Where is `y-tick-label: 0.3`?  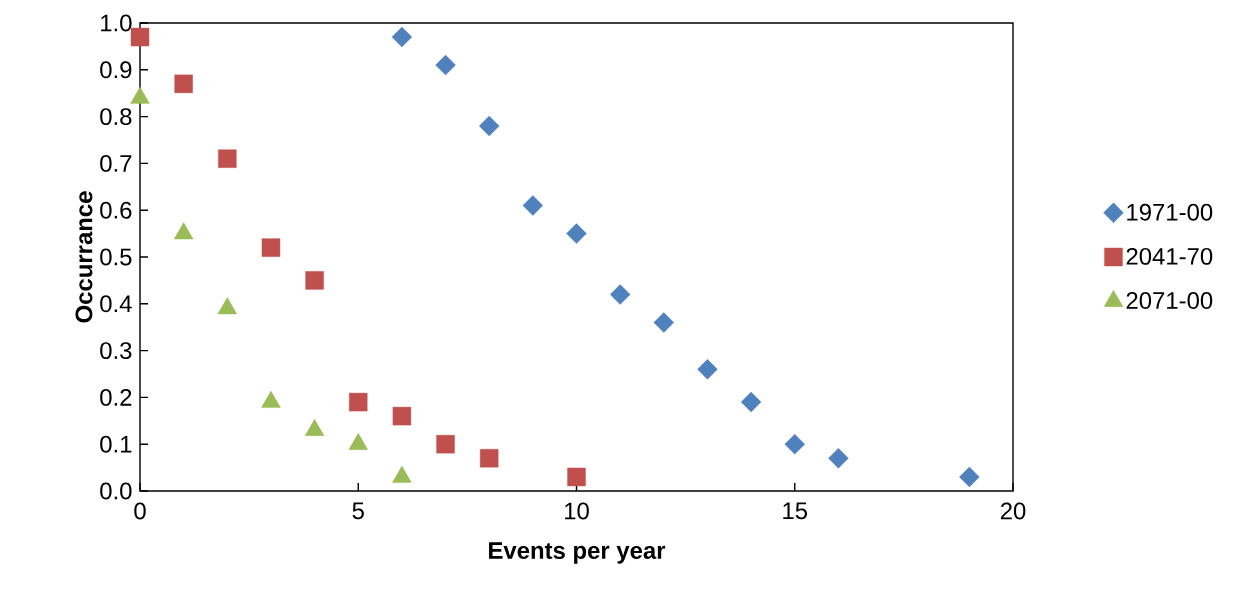
y-tick-label: 0.3 is located at coordinates (116, 351).